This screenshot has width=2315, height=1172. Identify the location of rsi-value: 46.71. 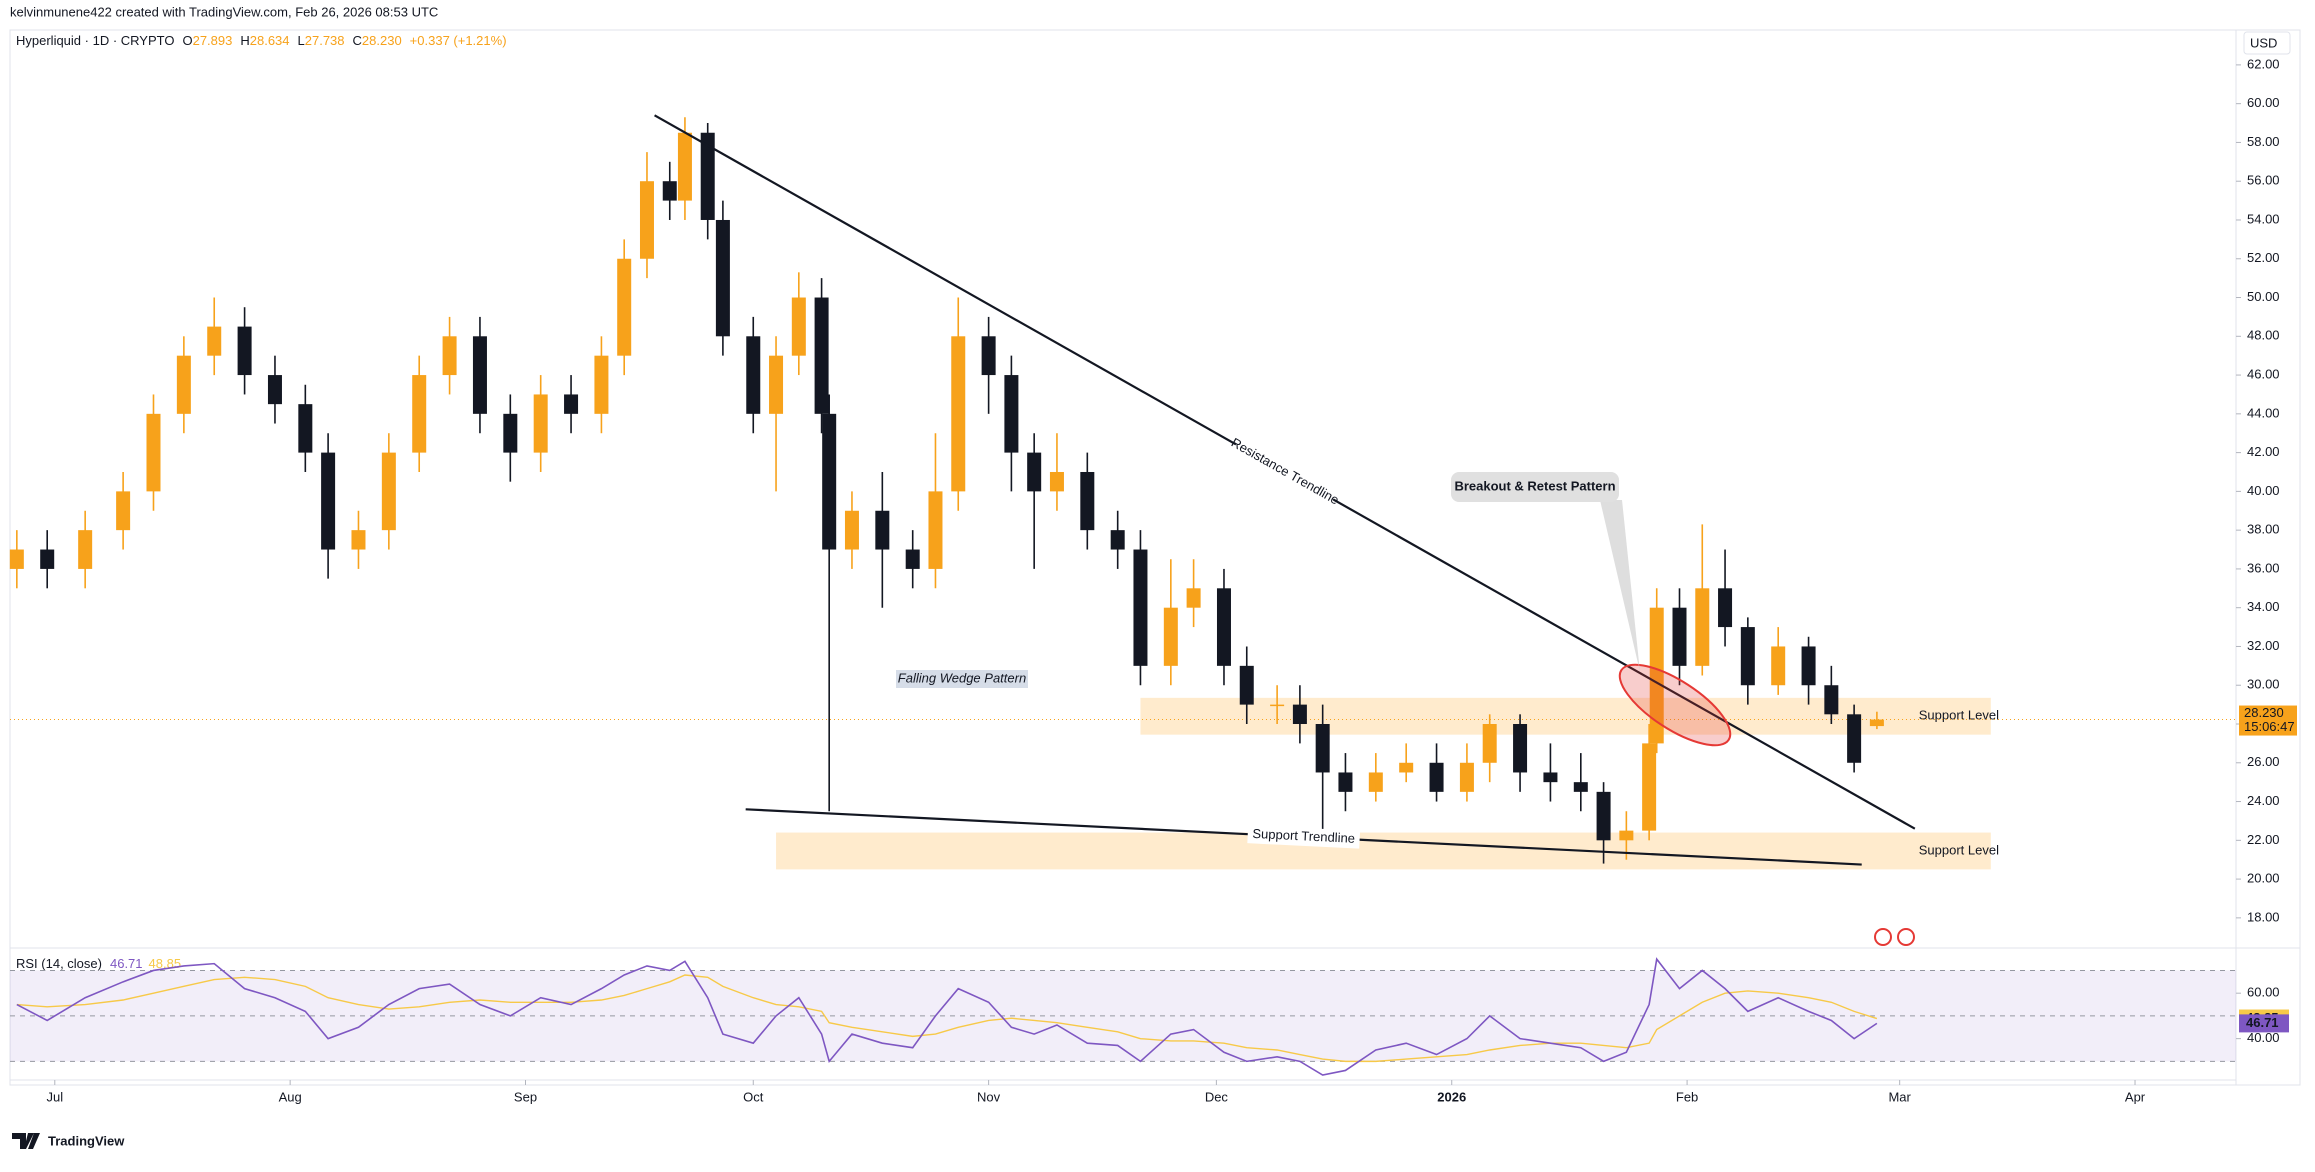
(126, 963).